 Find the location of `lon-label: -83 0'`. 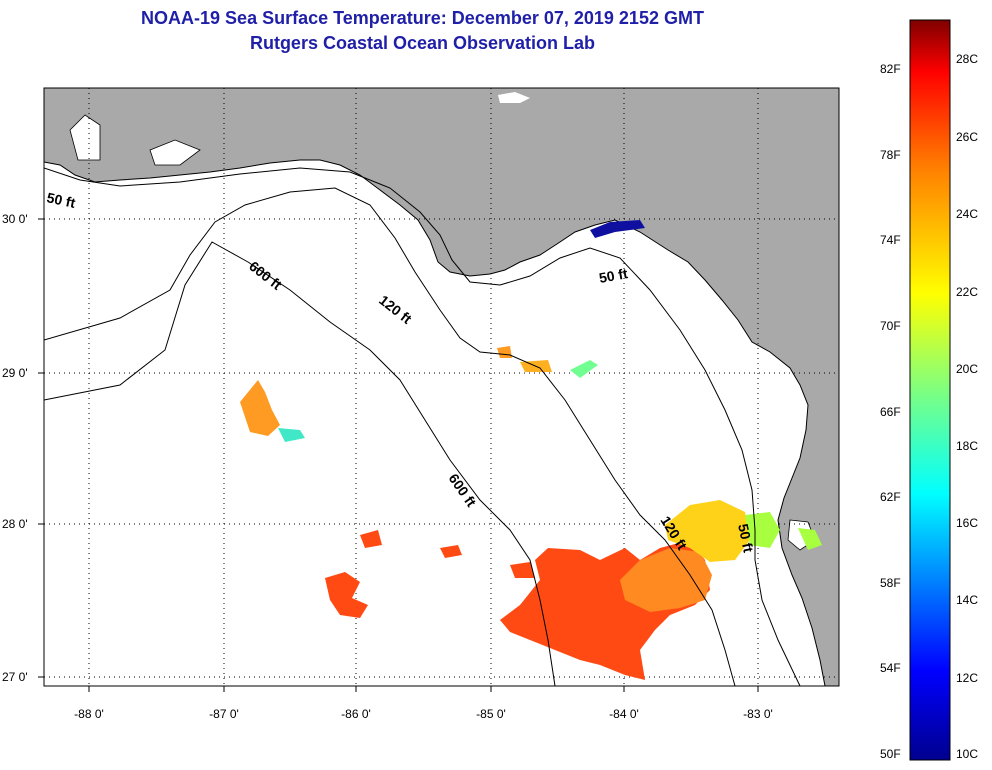

lon-label: -83 0' is located at coordinates (758, 714).